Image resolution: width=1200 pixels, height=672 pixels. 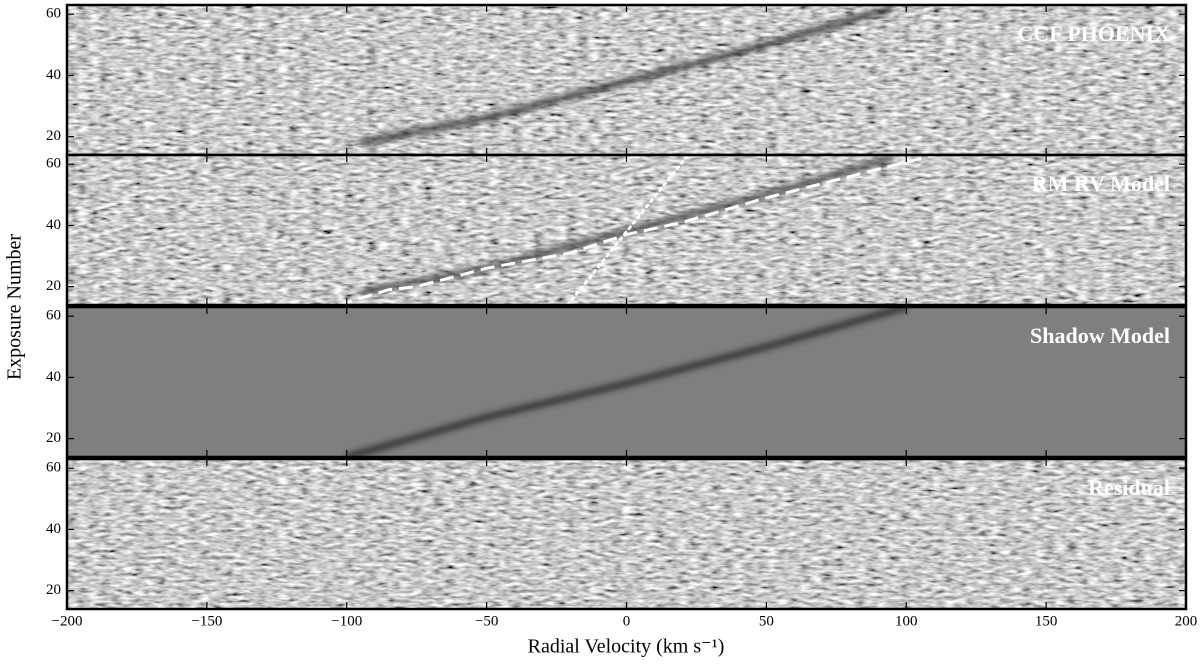 What do you see at coordinates (1186, 621) in the screenshot?
I see `x-tick-label: 200` at bounding box center [1186, 621].